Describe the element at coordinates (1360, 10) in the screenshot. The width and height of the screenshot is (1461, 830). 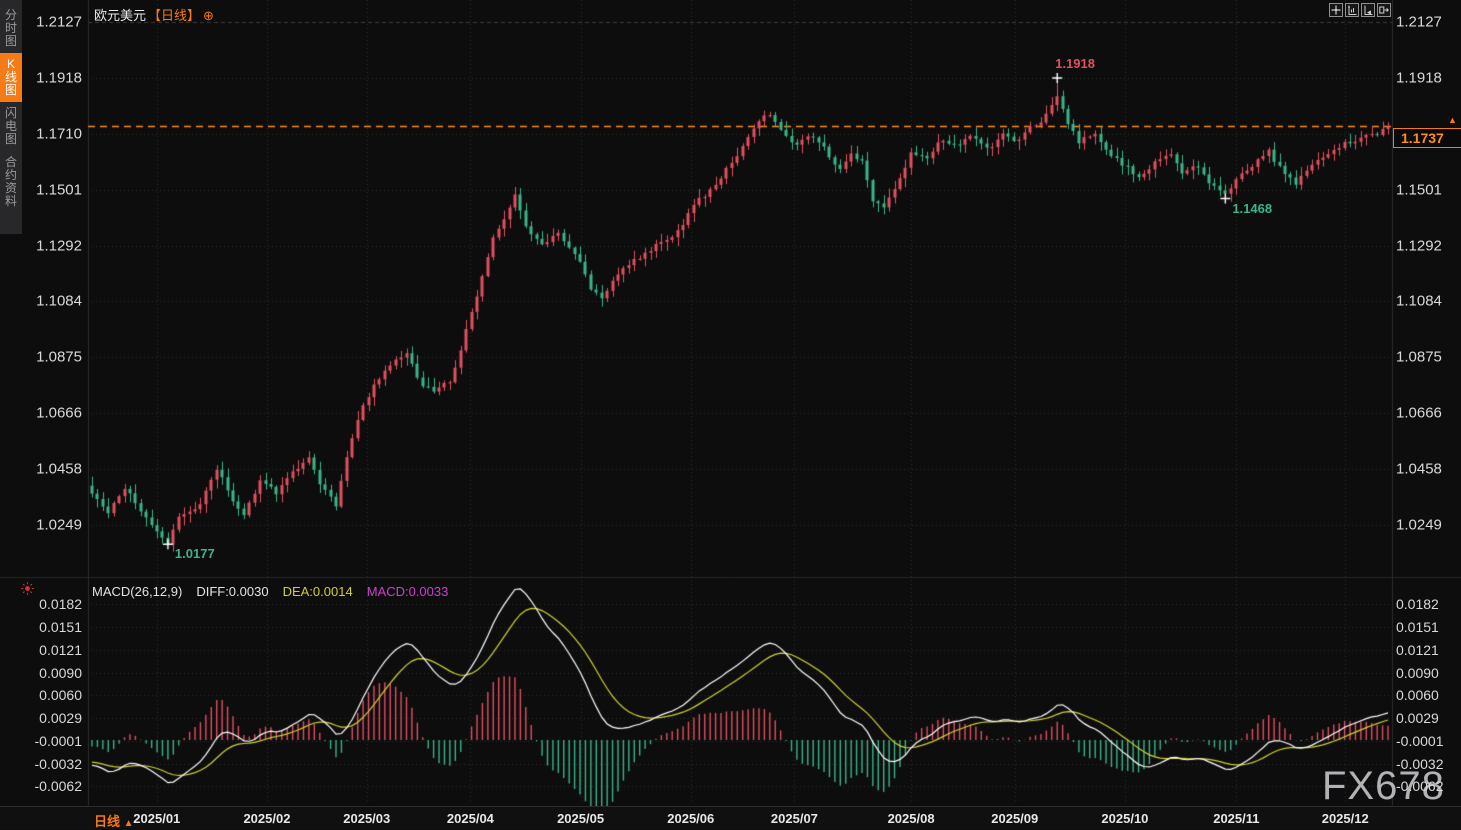
I see `chart-toolbar` at that location.